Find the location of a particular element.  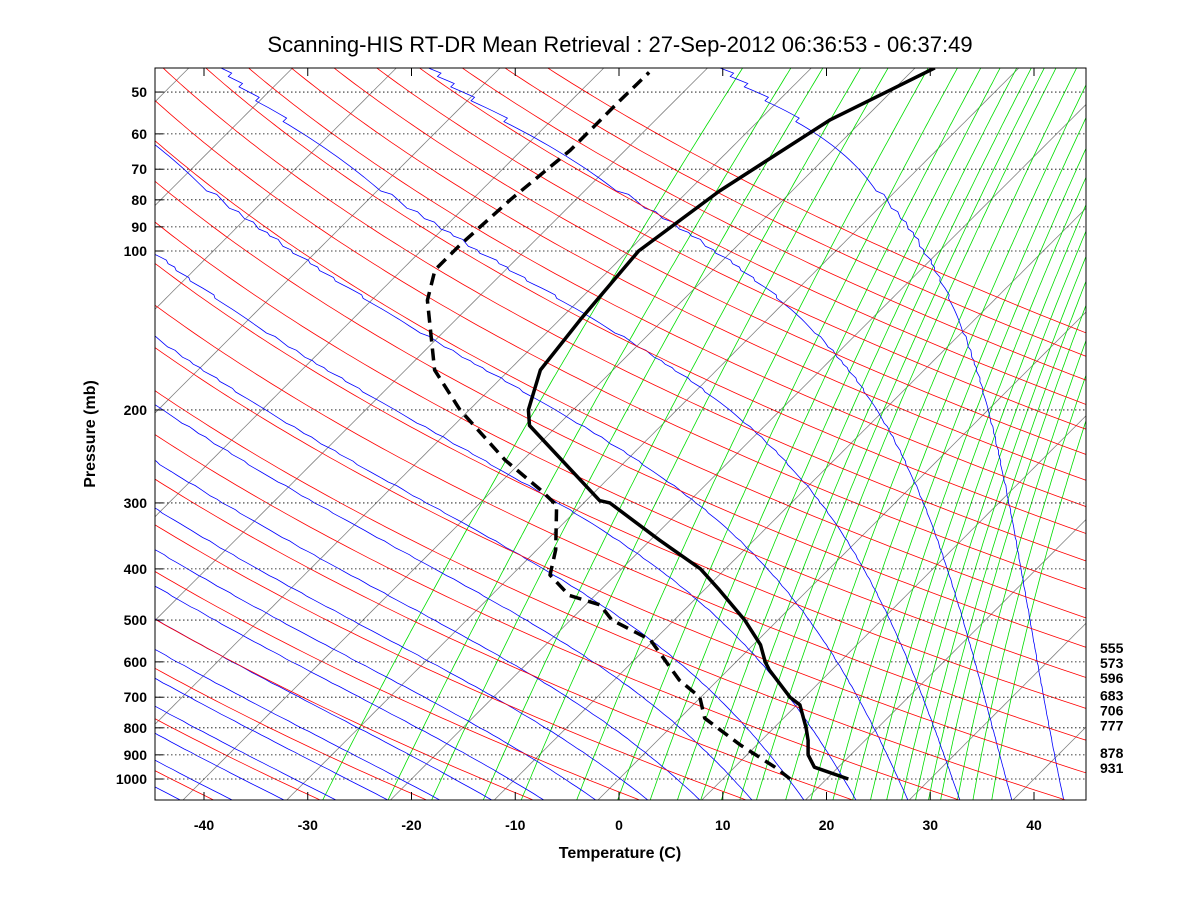

y-tick-label: 300 is located at coordinates (136, 503).